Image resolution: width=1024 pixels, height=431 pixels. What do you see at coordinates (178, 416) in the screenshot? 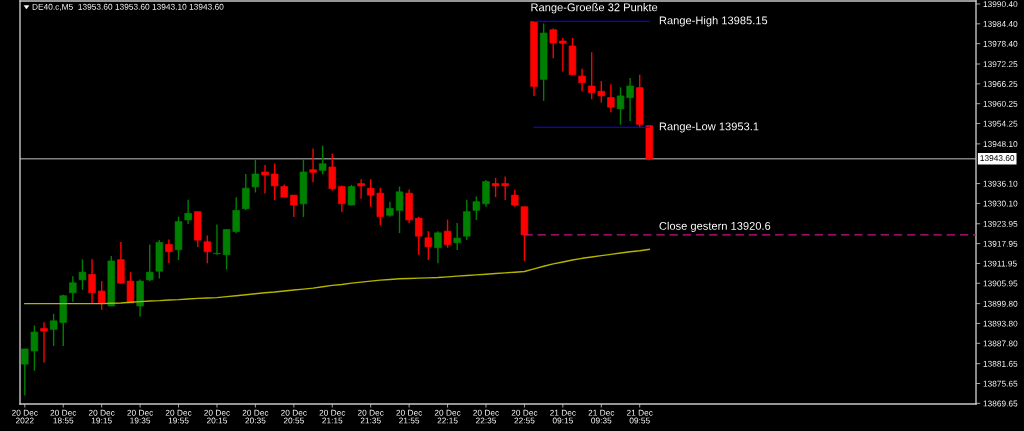
I see `x-tick-label: 20 Dec 19:55` at bounding box center [178, 416].